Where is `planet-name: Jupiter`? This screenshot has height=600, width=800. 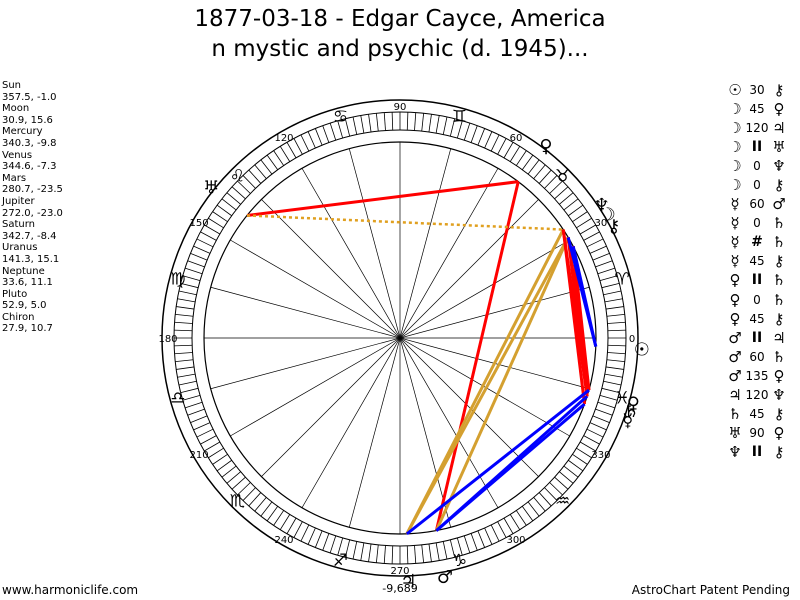
planet-name: Jupiter is located at coordinates (18, 201).